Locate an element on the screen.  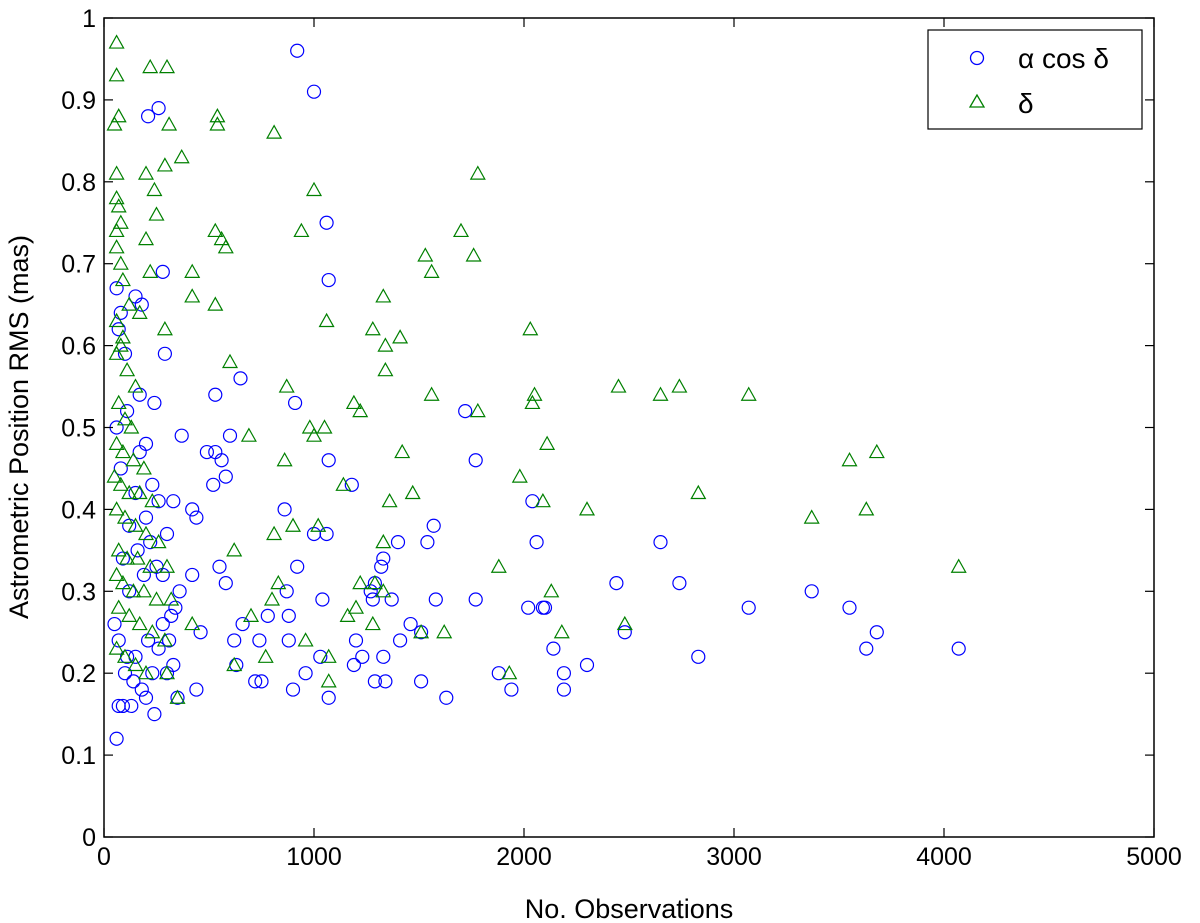
y-tick-label: 0.9 is located at coordinates (78, 101).